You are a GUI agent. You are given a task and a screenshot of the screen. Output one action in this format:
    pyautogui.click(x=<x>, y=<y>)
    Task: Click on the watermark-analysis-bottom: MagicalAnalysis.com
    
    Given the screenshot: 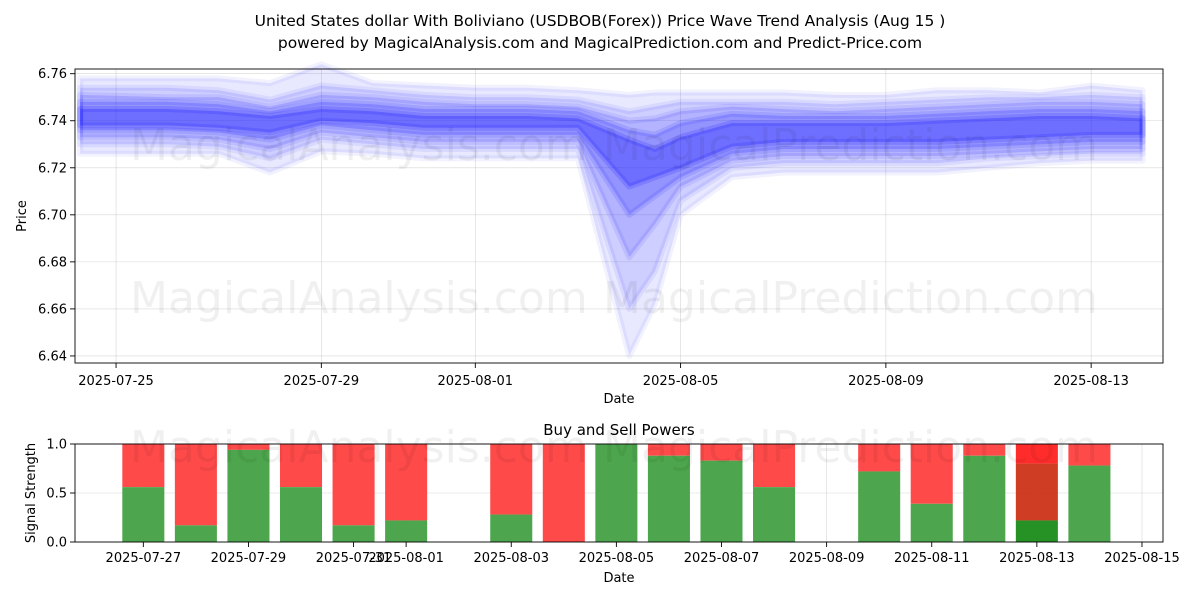 What is the action you would take?
    pyautogui.click(x=359, y=447)
    